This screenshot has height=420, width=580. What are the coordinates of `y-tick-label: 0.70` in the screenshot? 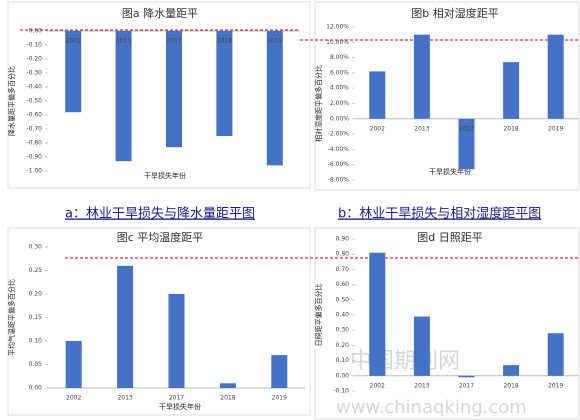 It's located at (343, 269).